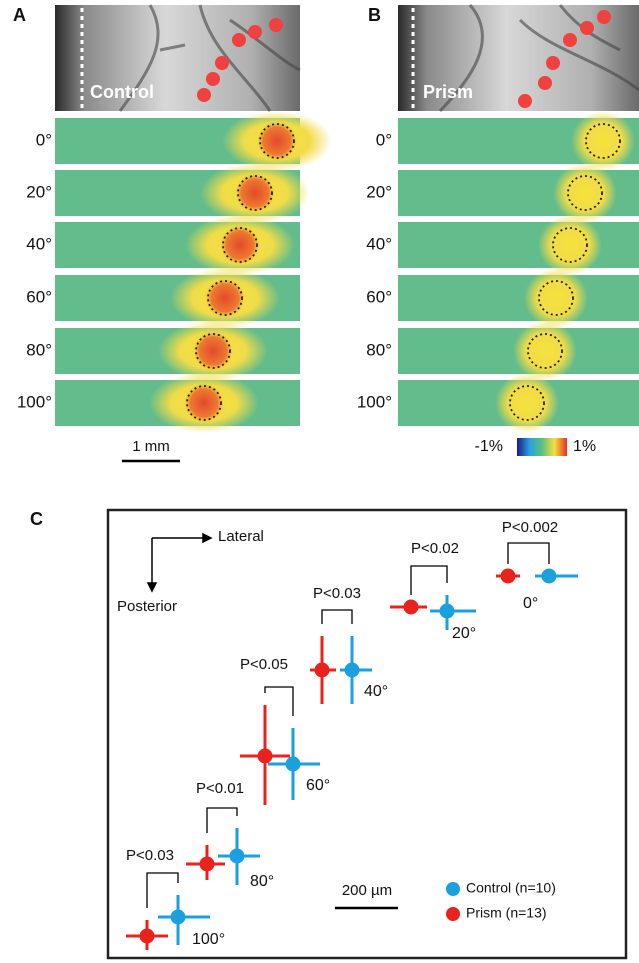 This screenshot has width=639, height=963. What do you see at coordinates (584, 446) in the screenshot?
I see `colorbar-max: 1%` at bounding box center [584, 446].